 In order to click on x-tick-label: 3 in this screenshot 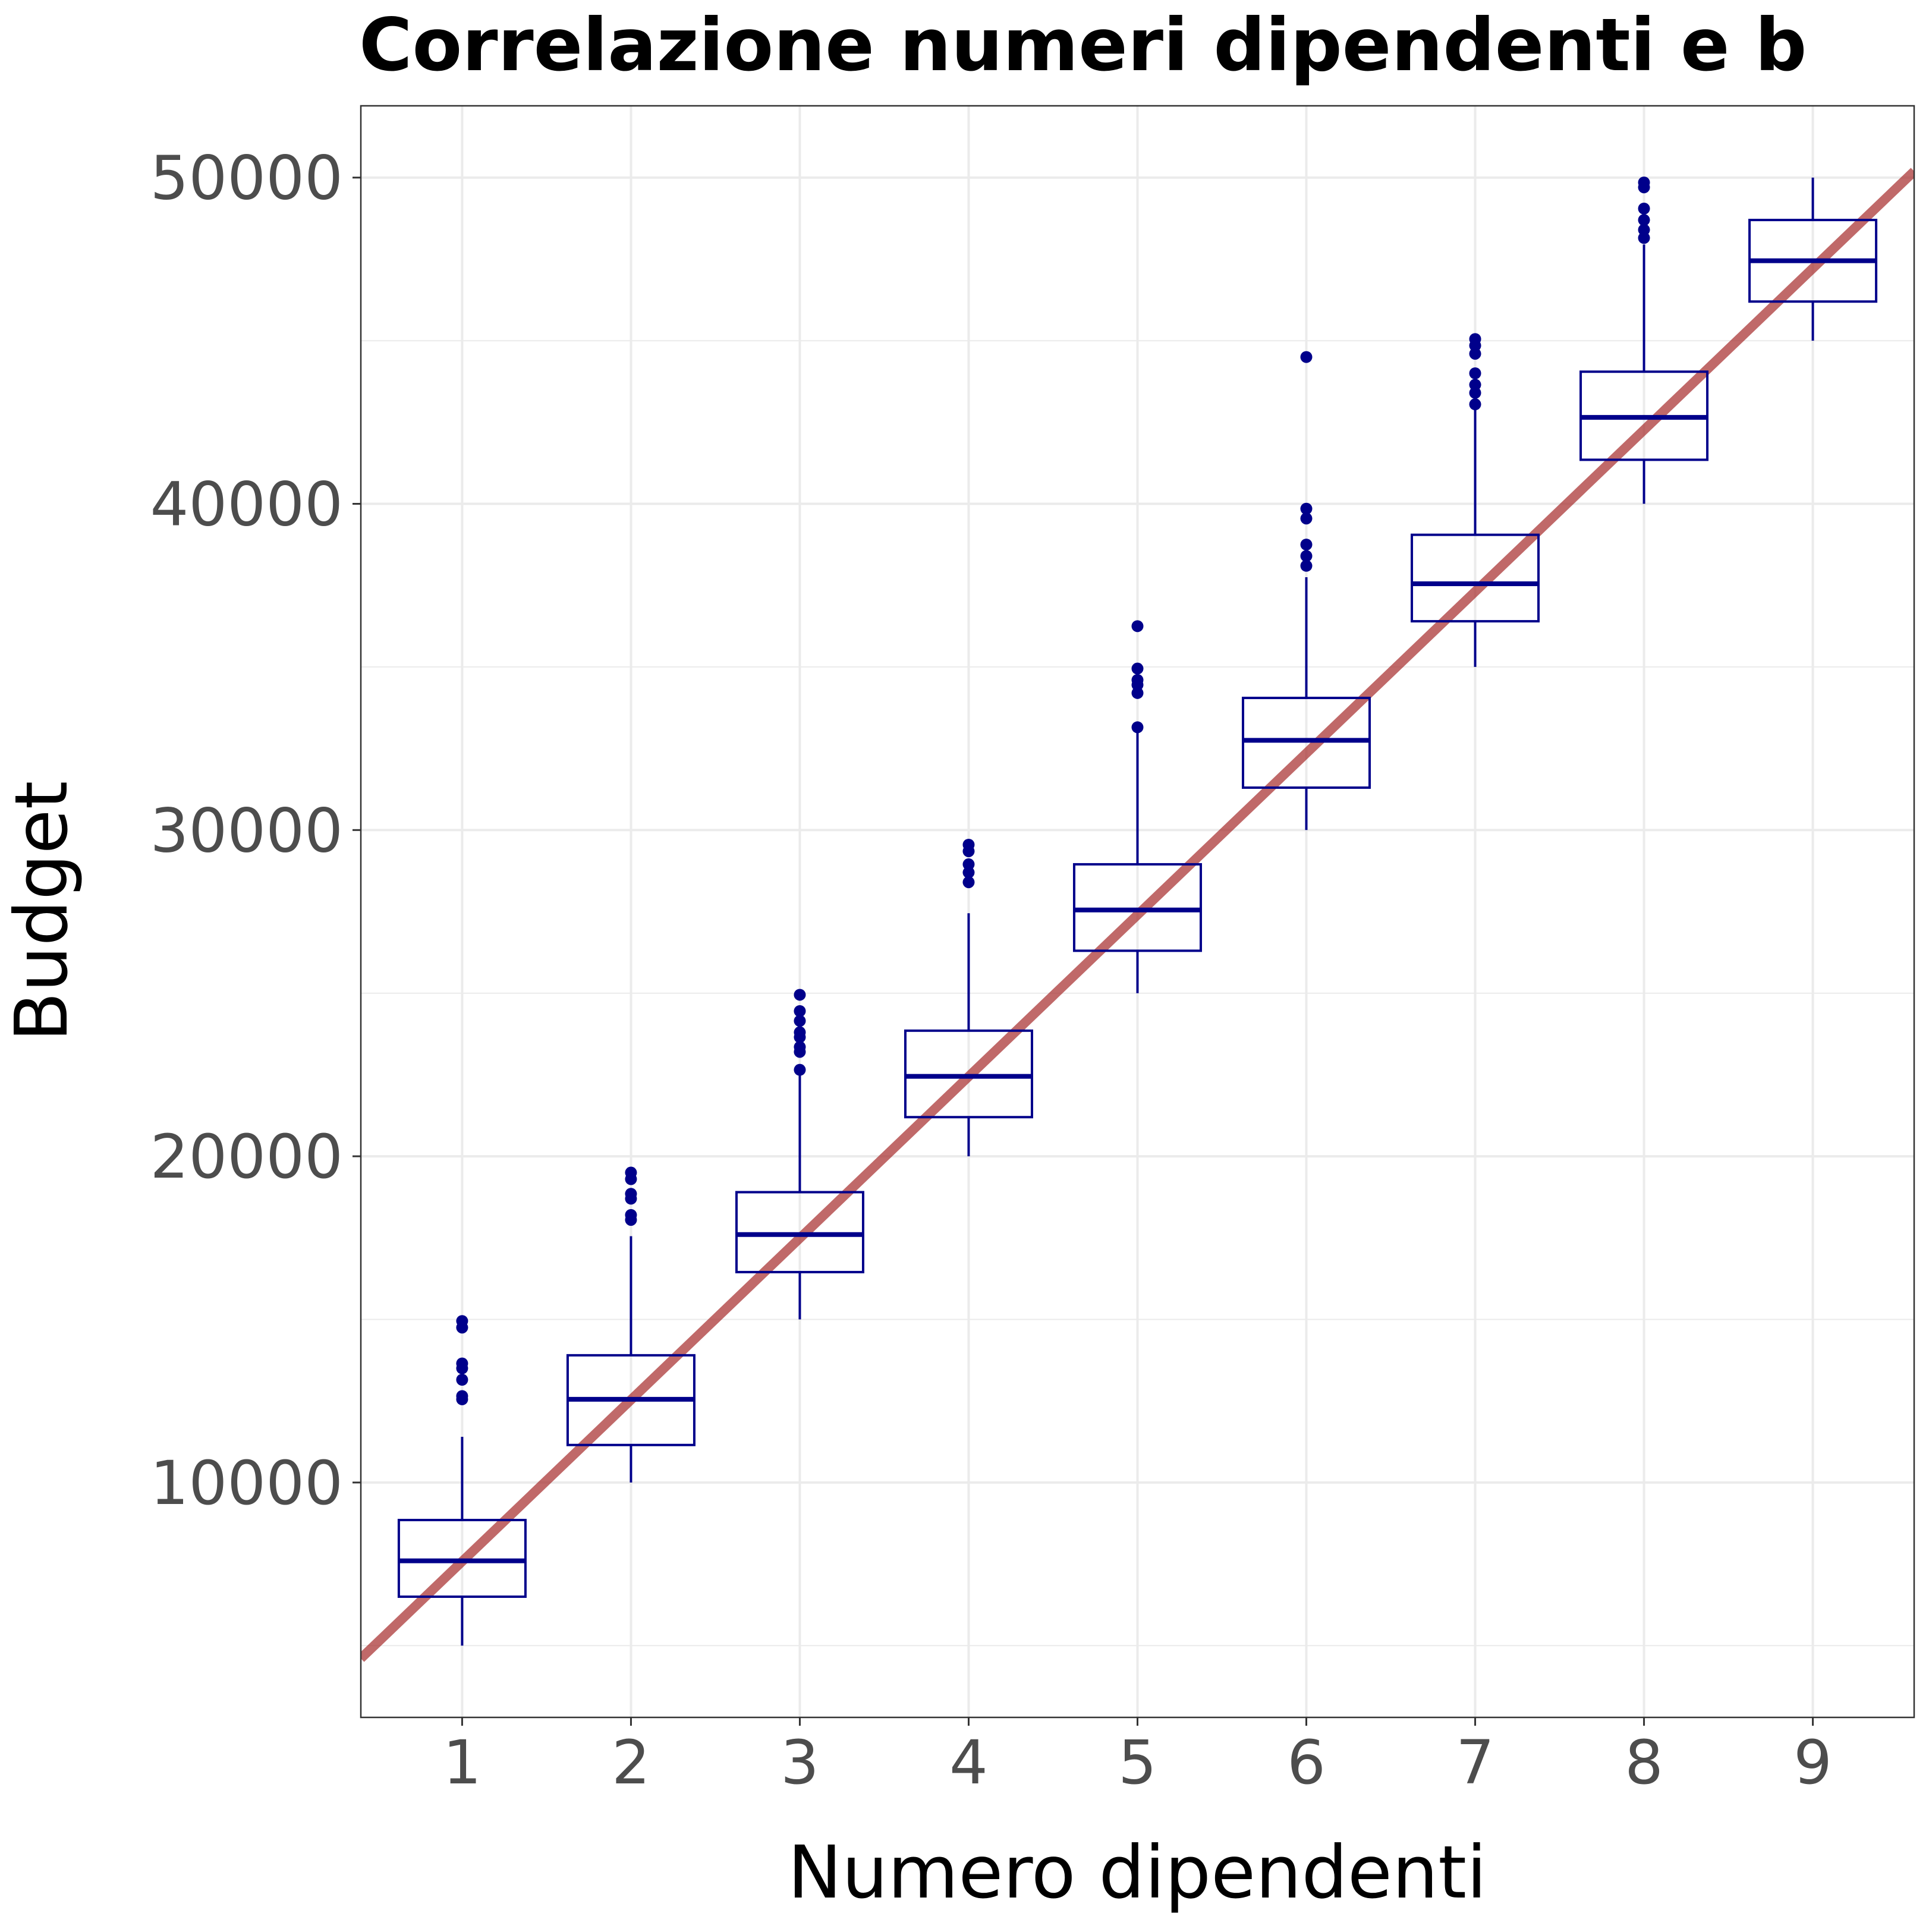, I will do `click(800, 1763)`.